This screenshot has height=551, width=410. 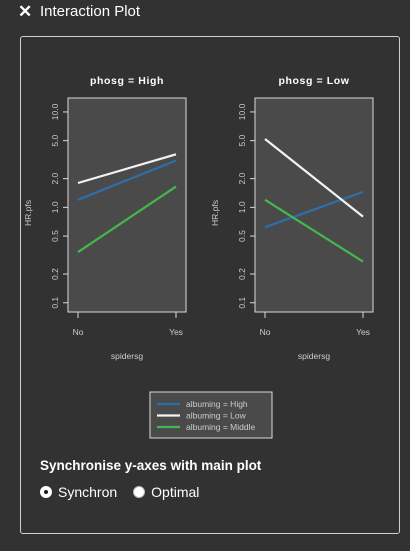 I want to click on radio-synchron: Synchron, so click(x=78, y=492).